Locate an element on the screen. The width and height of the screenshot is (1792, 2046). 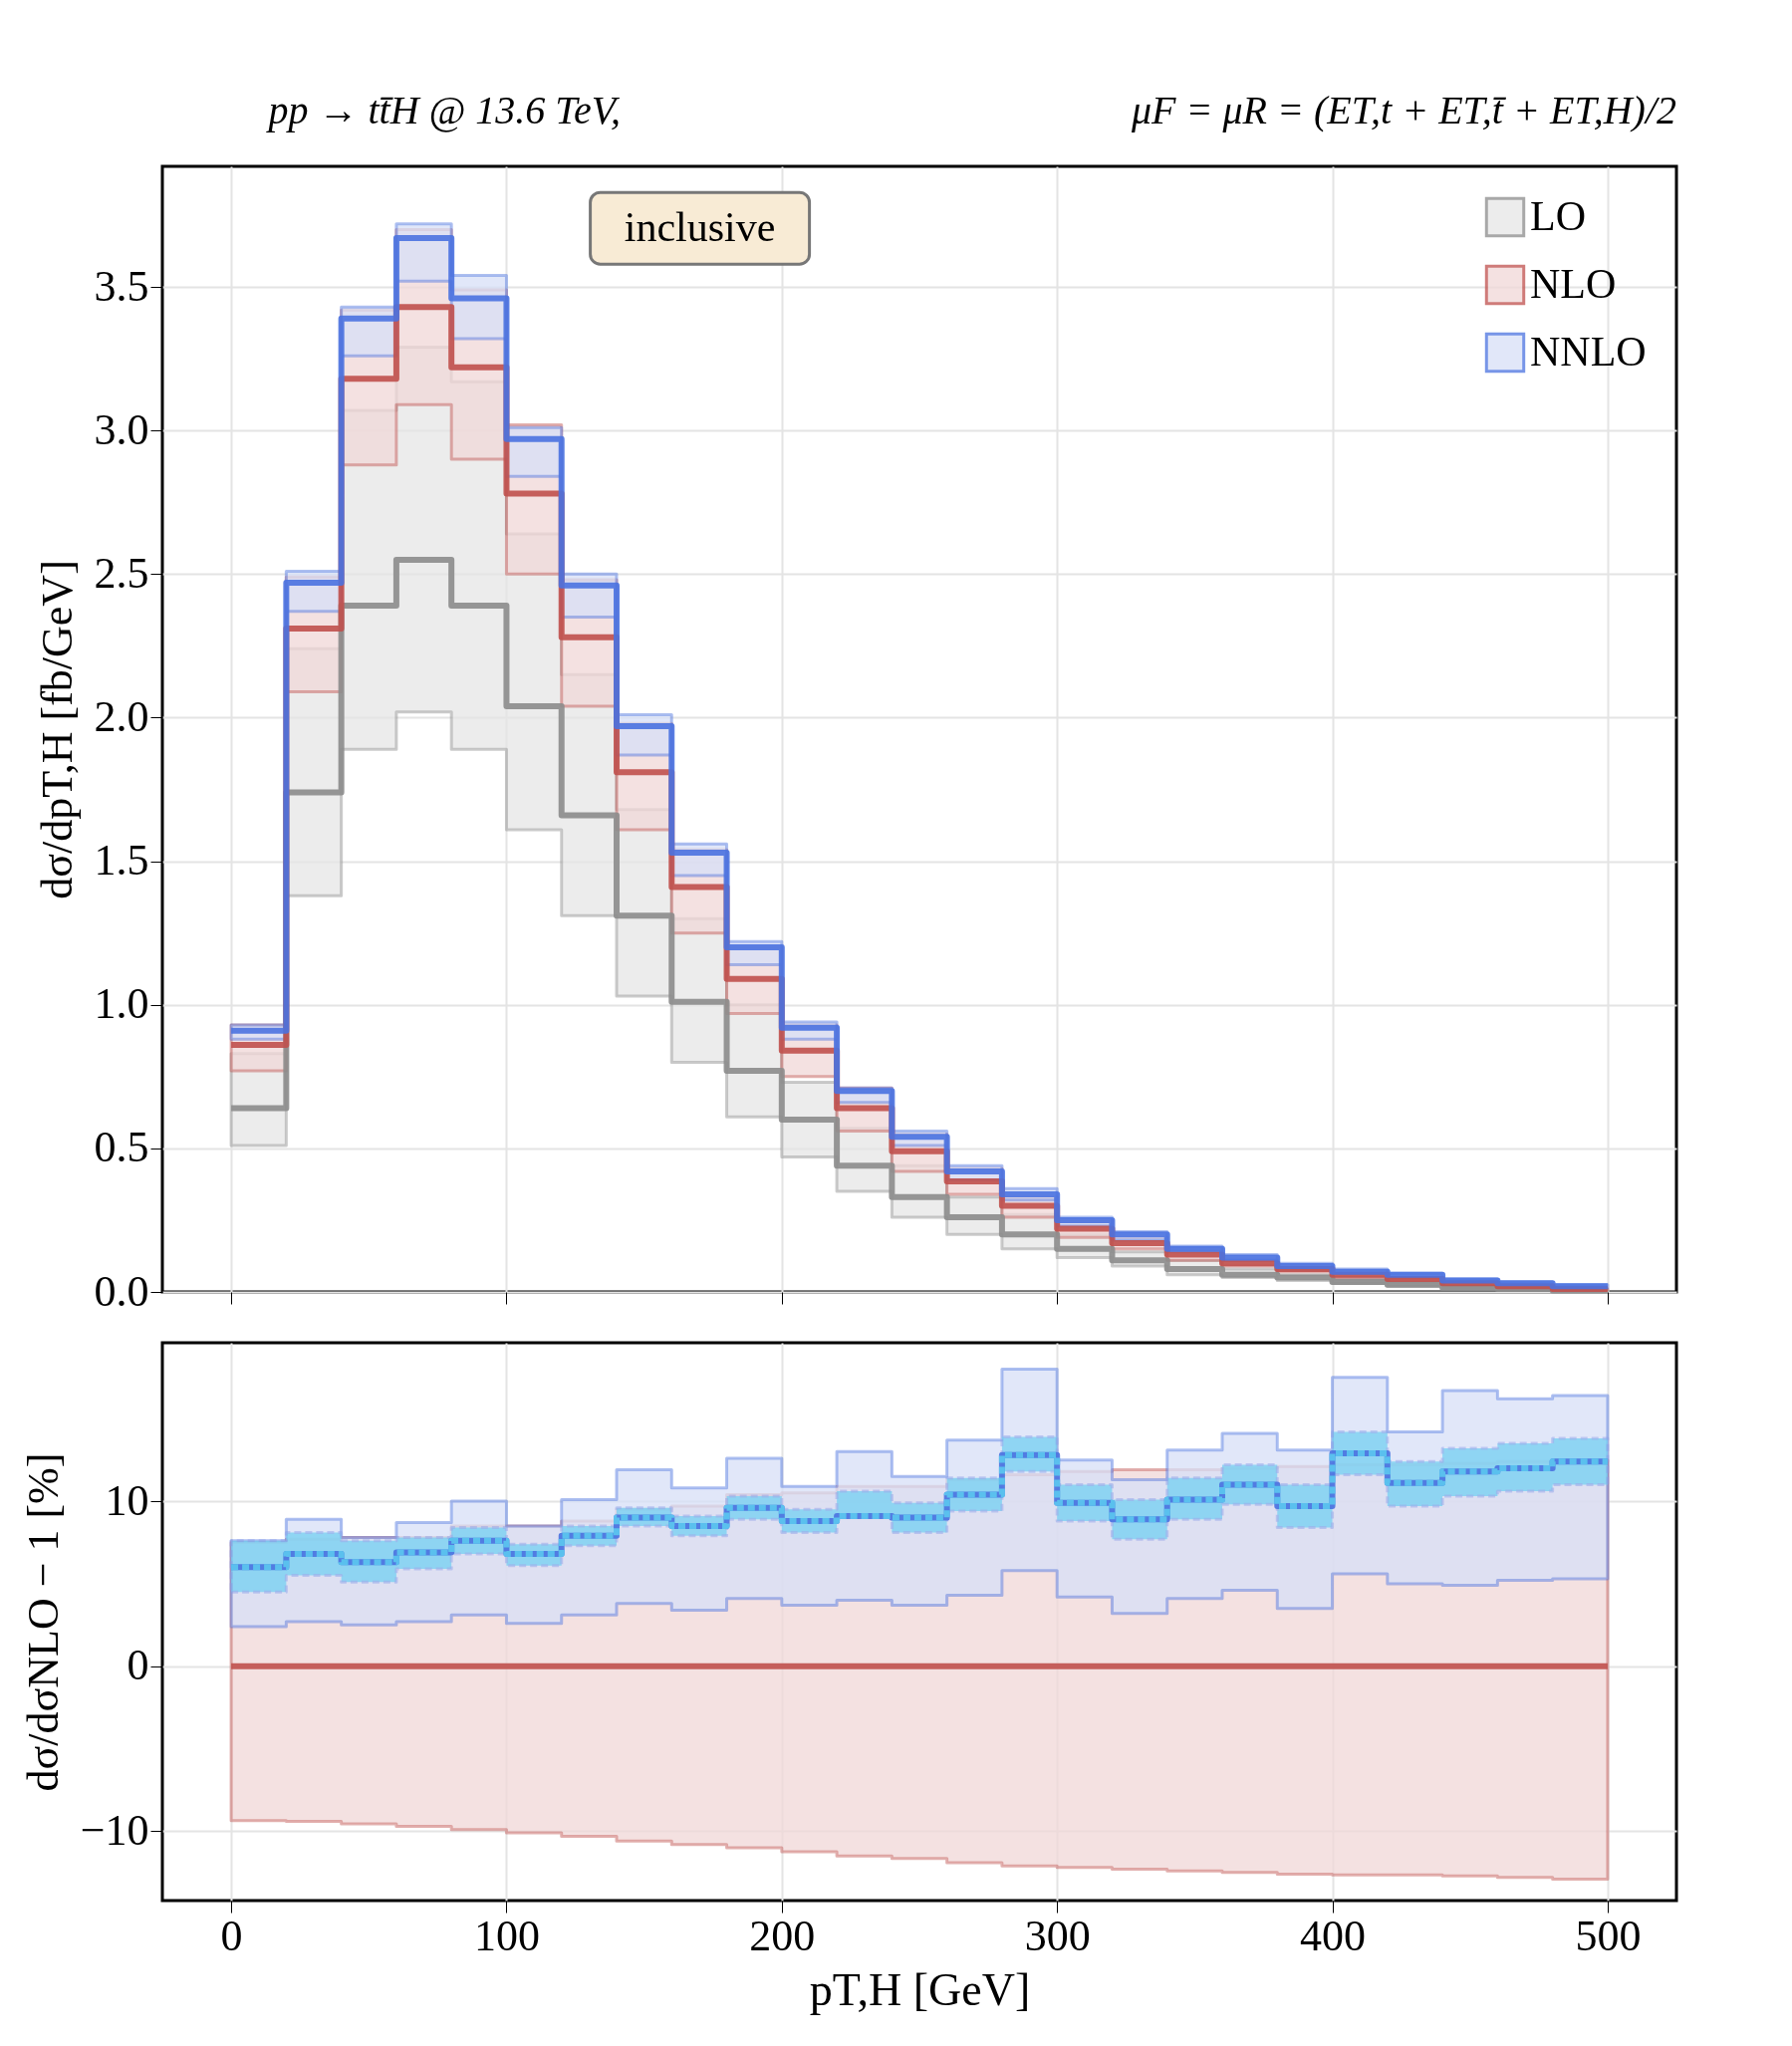
x-tick-label: 400 is located at coordinates (1333, 1935).